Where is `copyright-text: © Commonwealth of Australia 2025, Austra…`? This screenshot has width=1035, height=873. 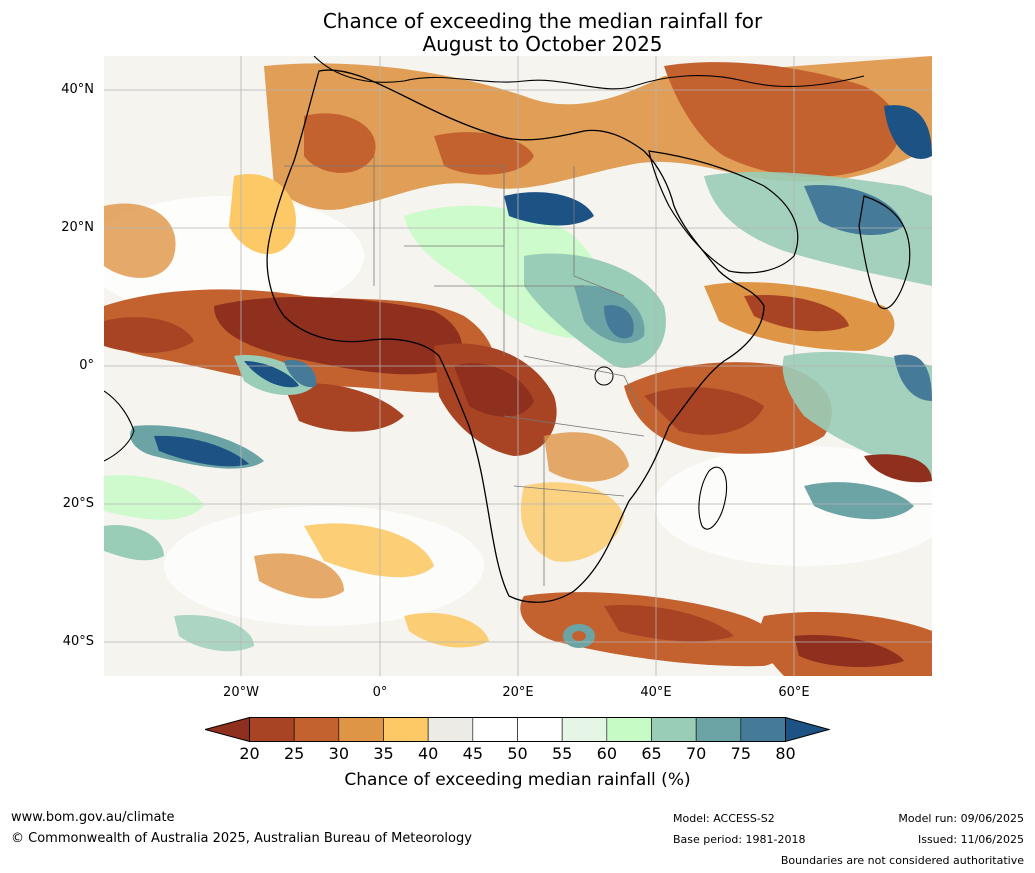 copyright-text: © Commonwealth of Australia 2025, Austra… is located at coordinates (241, 838).